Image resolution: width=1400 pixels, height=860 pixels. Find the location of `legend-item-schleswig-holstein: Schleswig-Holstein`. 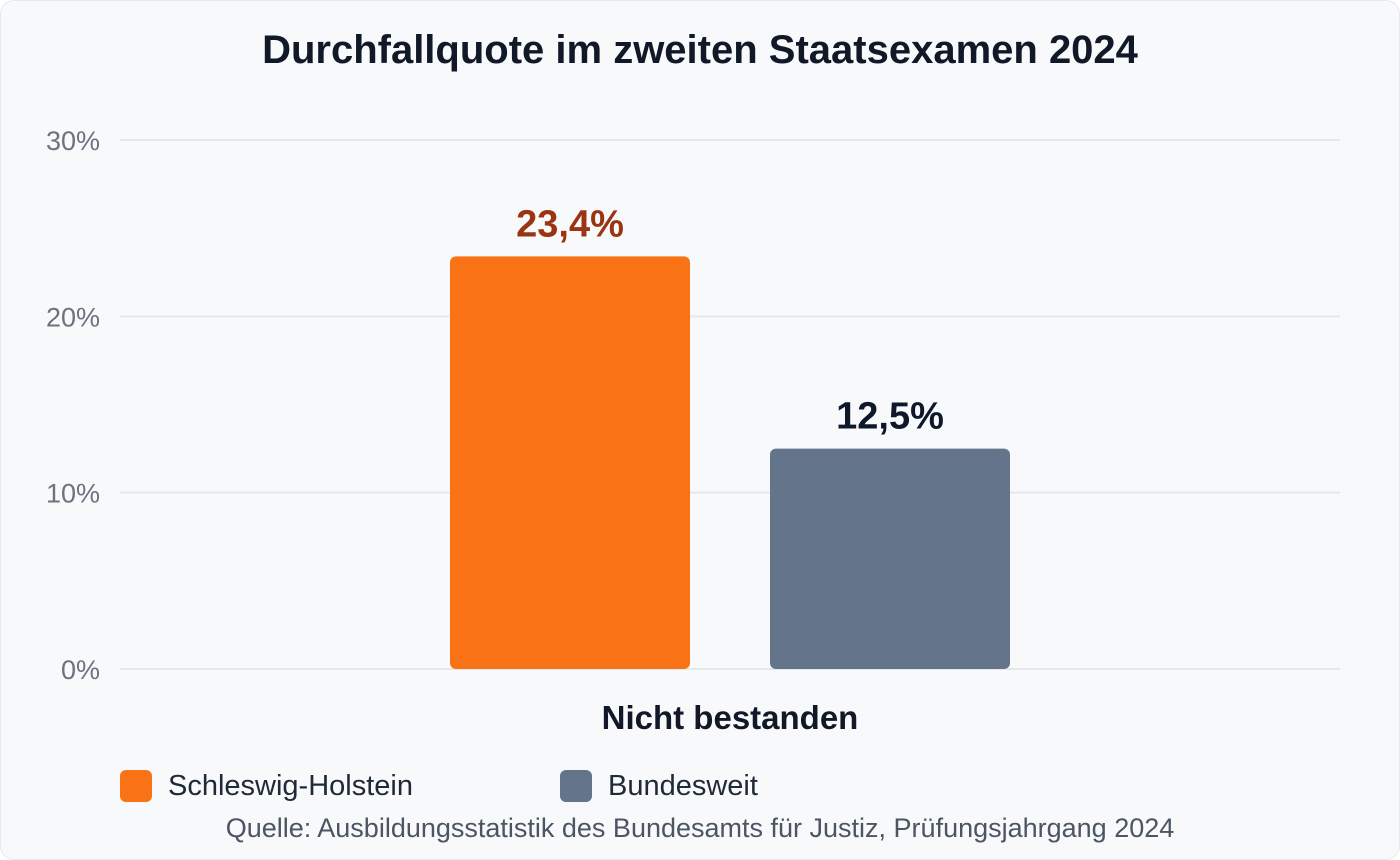

legend-item-schleswig-holstein: Schleswig-Holstein is located at coordinates (266, 786).